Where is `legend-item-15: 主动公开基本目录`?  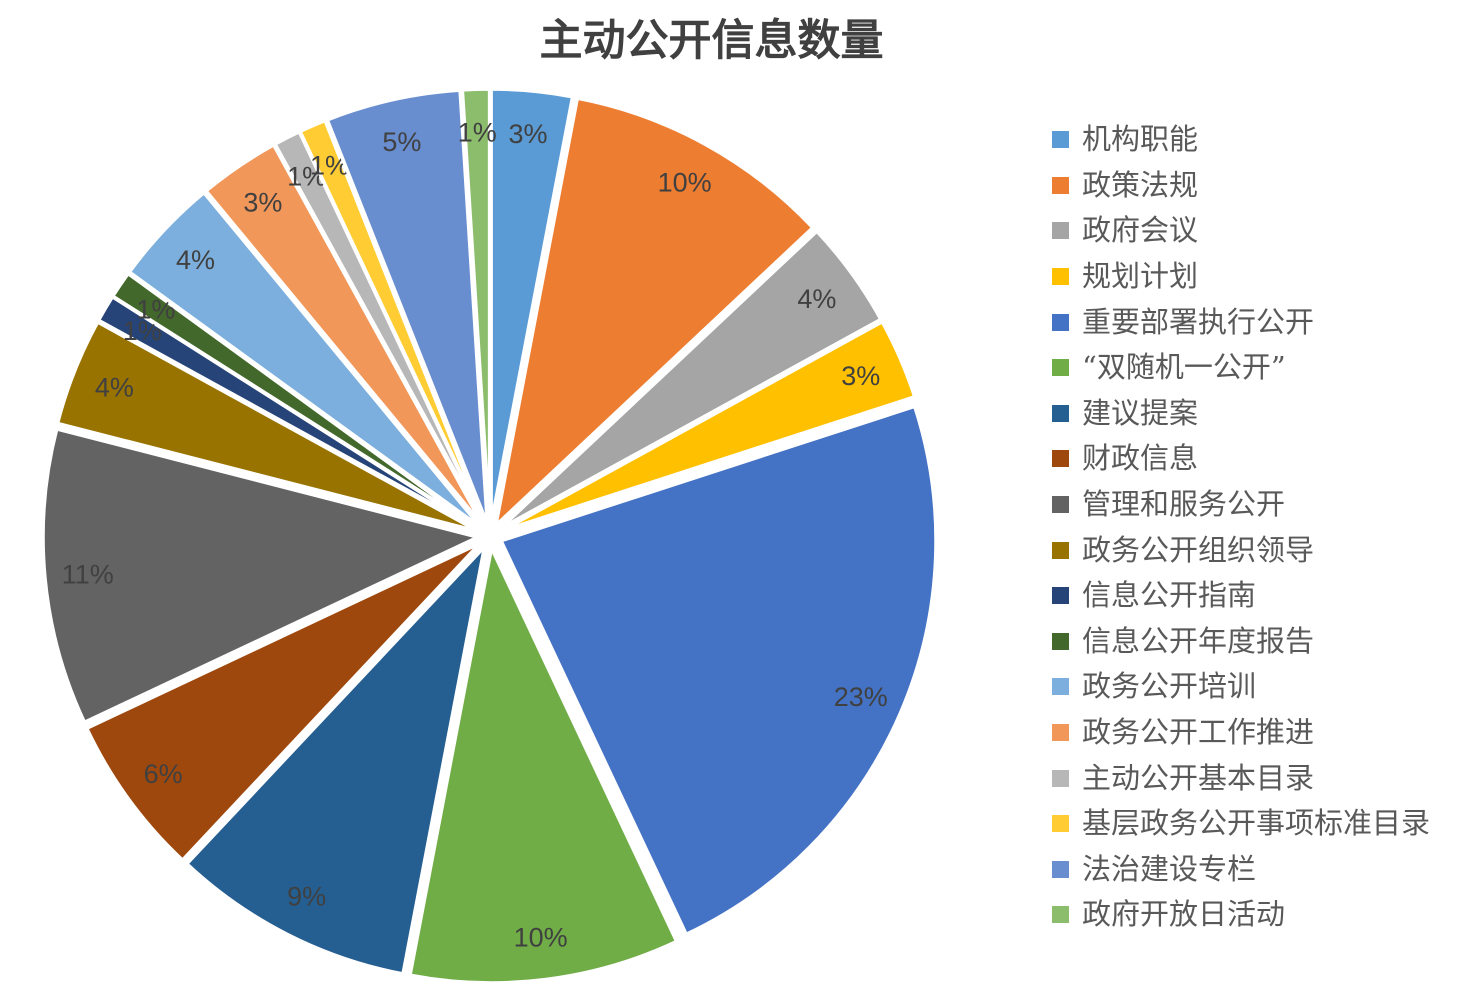
legend-item-15: 主动公开基本目录 is located at coordinates (1241, 778).